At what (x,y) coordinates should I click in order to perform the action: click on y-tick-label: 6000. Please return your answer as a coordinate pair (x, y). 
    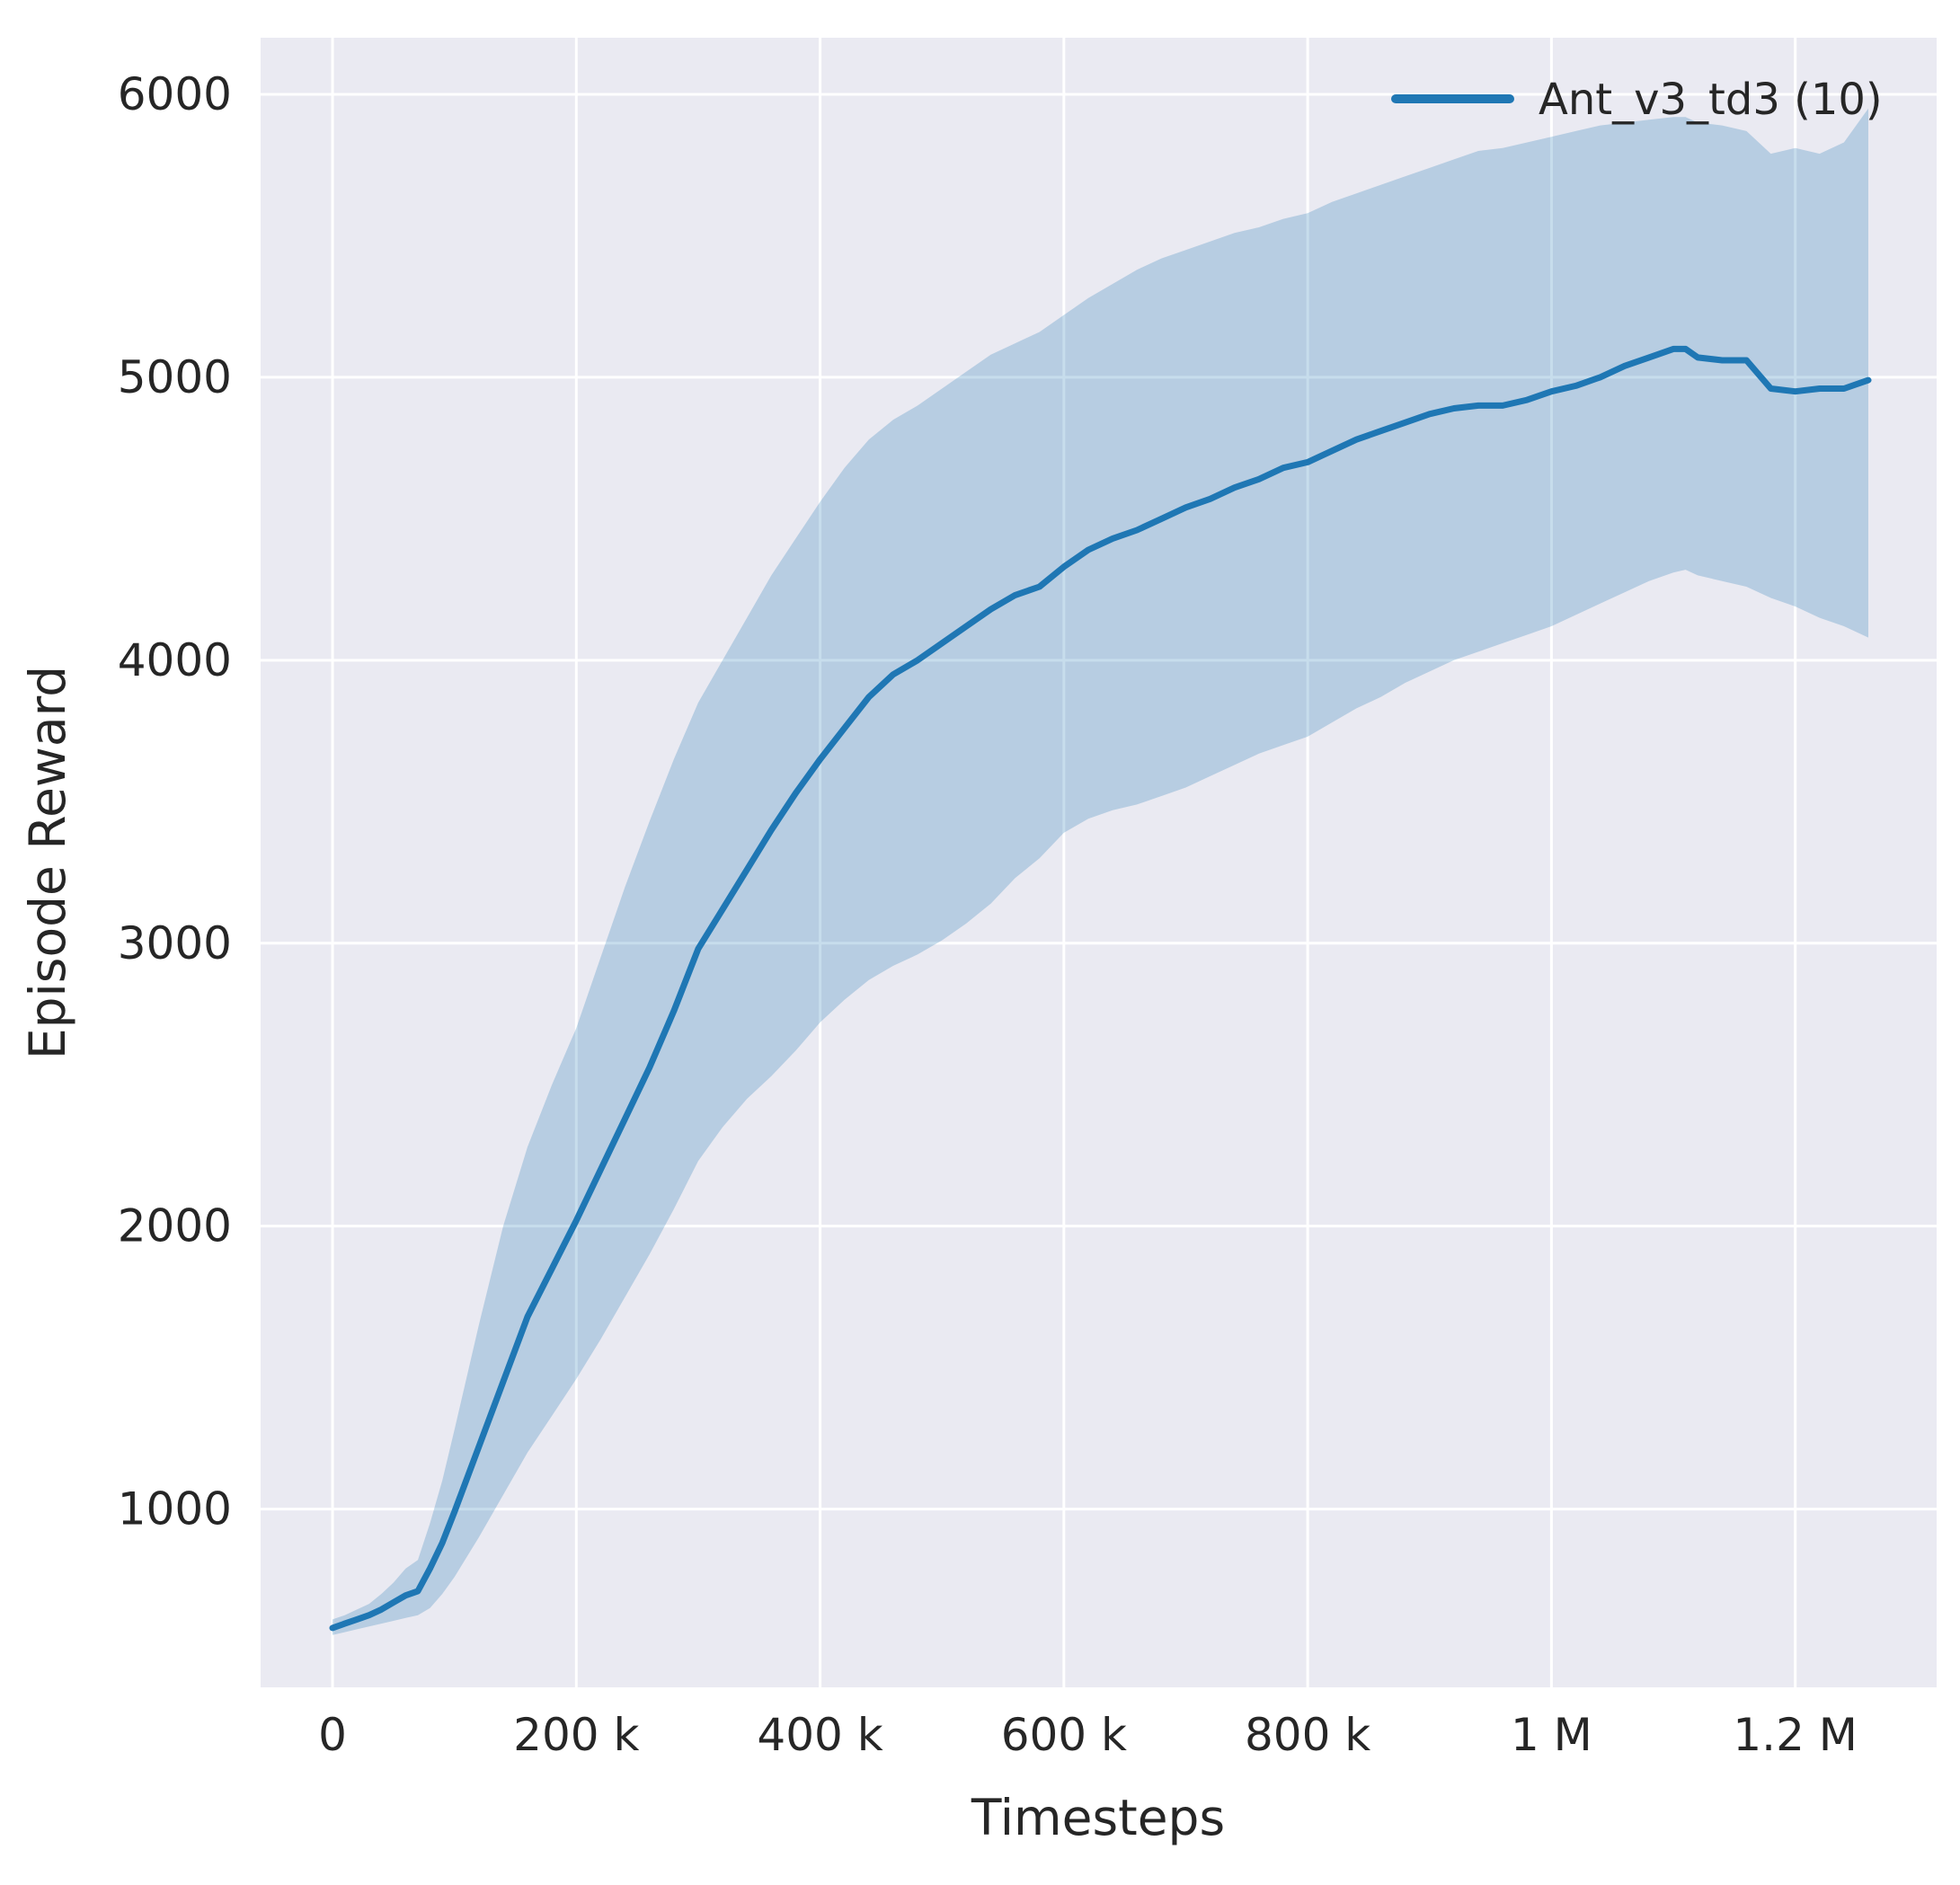
    Looking at the image, I should click on (175, 94).